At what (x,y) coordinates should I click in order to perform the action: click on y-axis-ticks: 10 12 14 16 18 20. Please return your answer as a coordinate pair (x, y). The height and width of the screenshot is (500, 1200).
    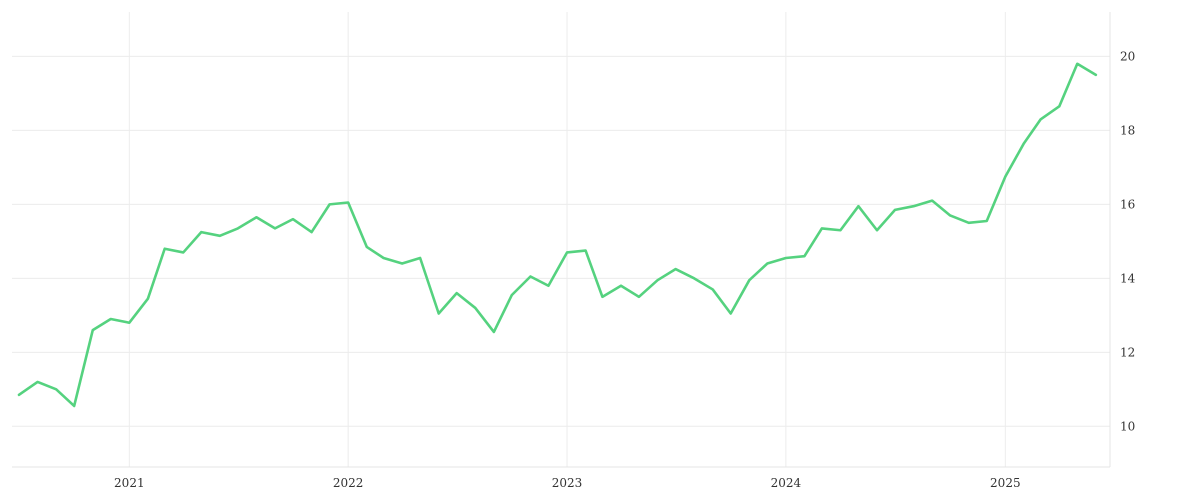
    Looking at the image, I should click on (1128, 241).